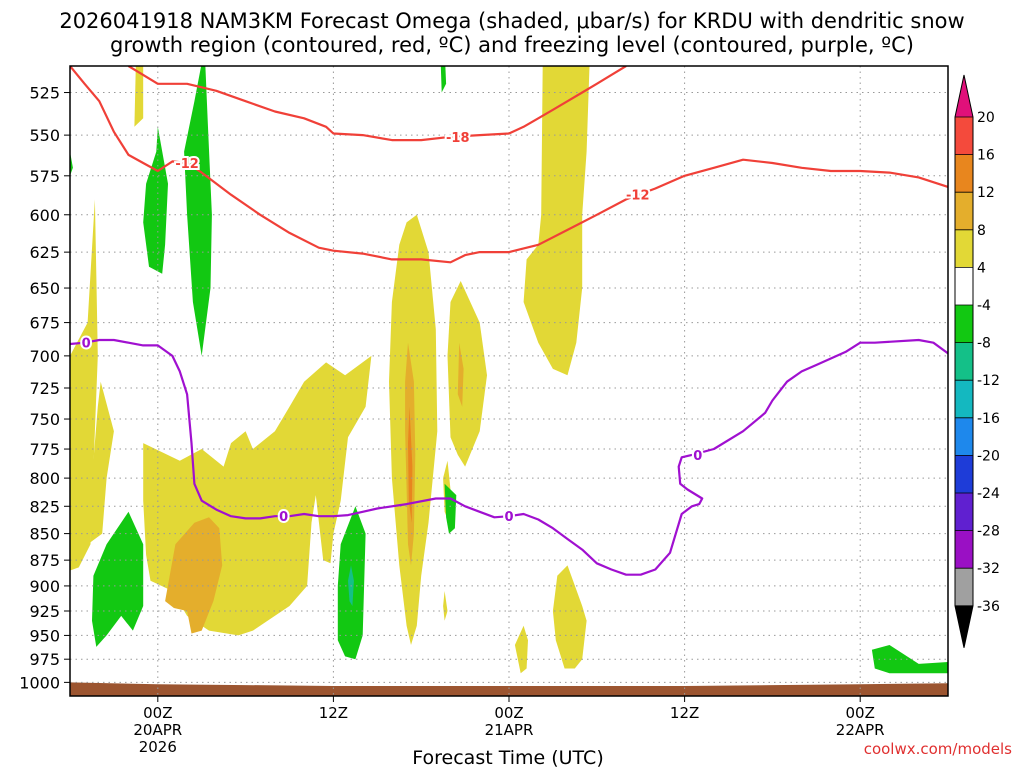  I want to click on contour-label: -18, so click(458, 138).